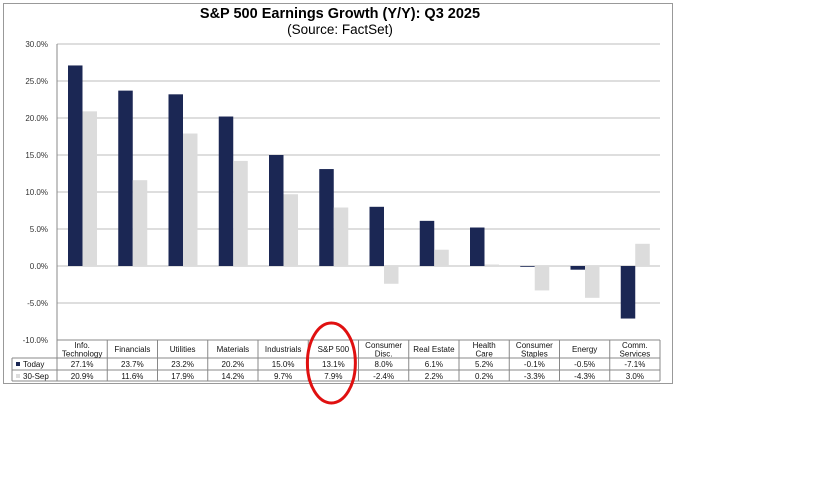  I want to click on data-label: 3.0%, so click(635, 376).